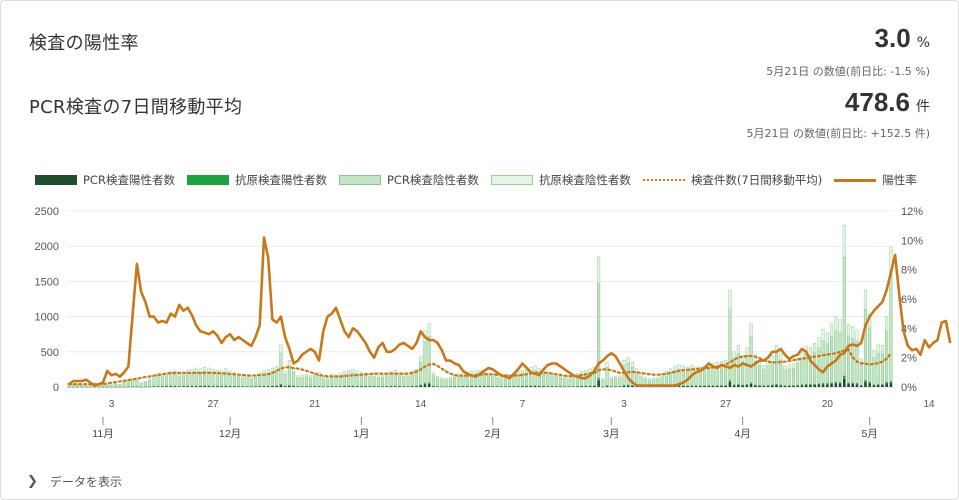  Describe the element at coordinates (256, 180) in the screenshot. I see `legend-antigen-positive: 抗原検査陽性者数` at that location.